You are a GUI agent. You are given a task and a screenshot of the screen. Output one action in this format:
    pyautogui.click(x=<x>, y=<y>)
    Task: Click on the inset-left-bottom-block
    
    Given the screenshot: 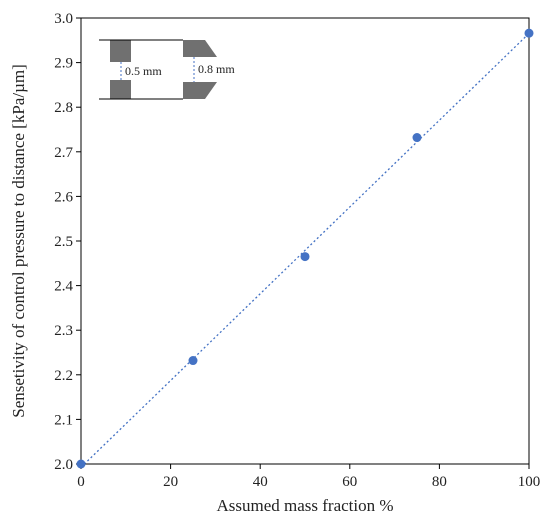 What is the action you would take?
    pyautogui.click(x=120, y=89)
    